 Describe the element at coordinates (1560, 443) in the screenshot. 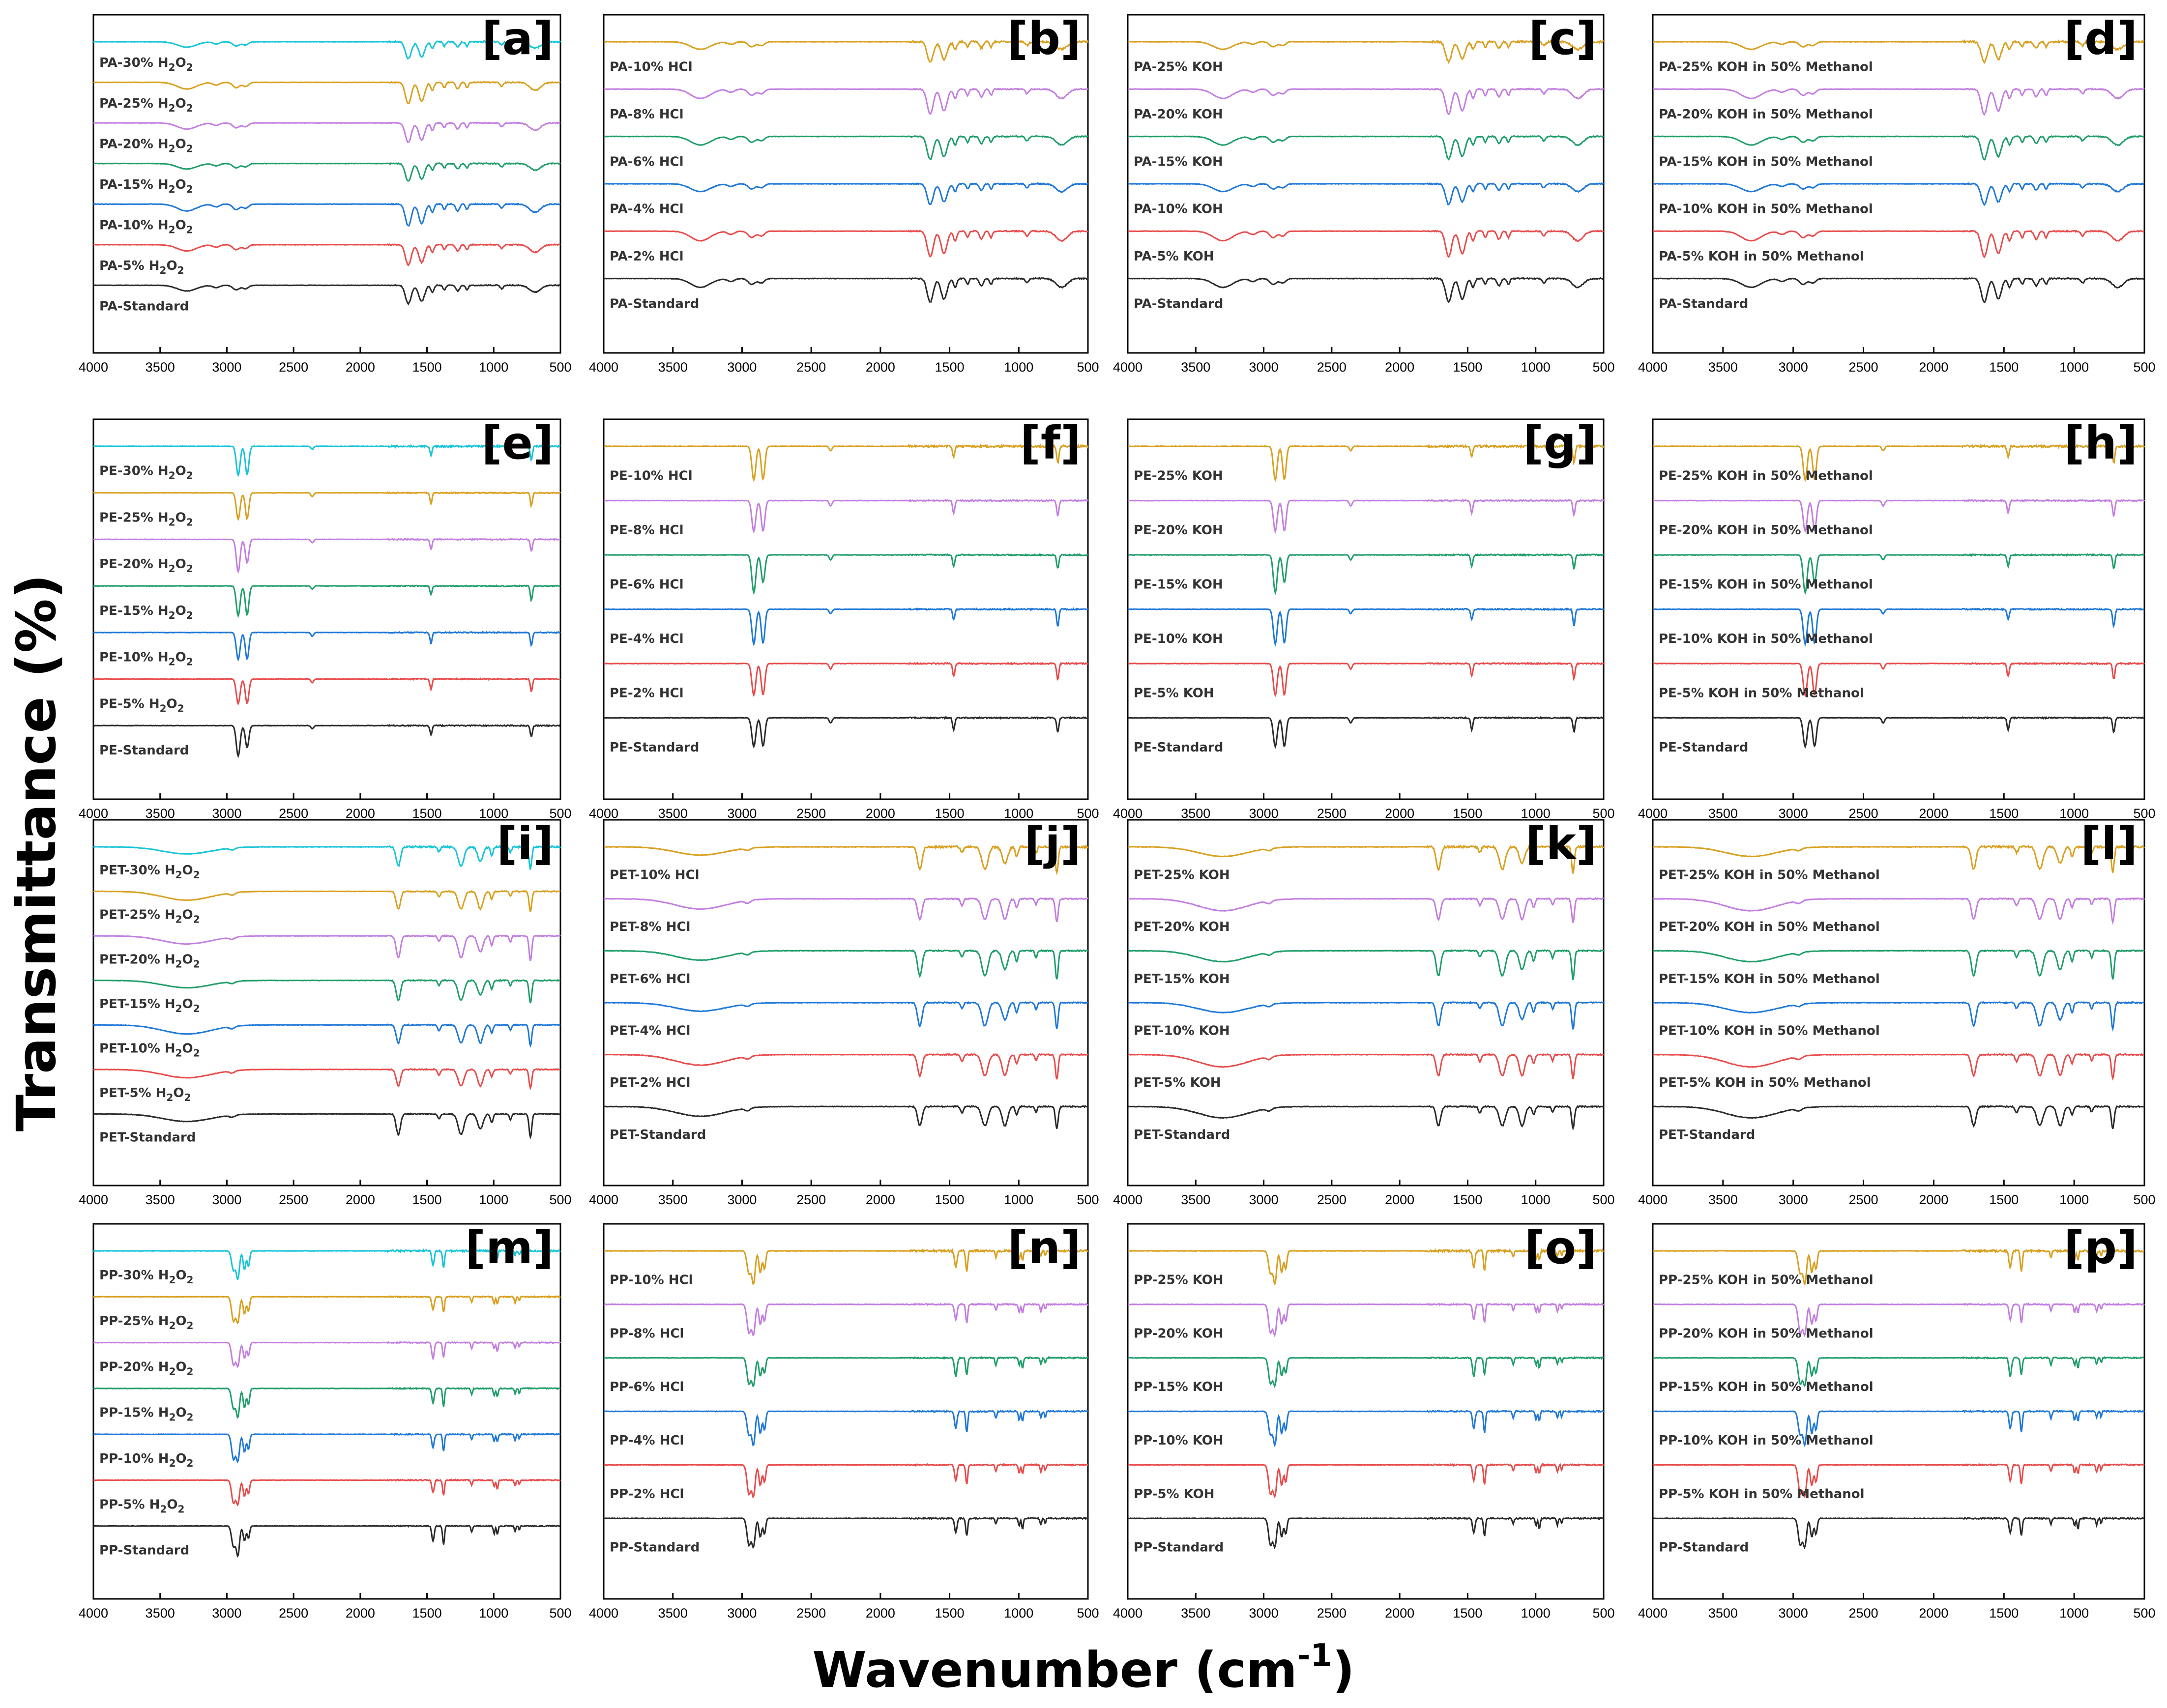

I see `panel-label: [g]` at that location.